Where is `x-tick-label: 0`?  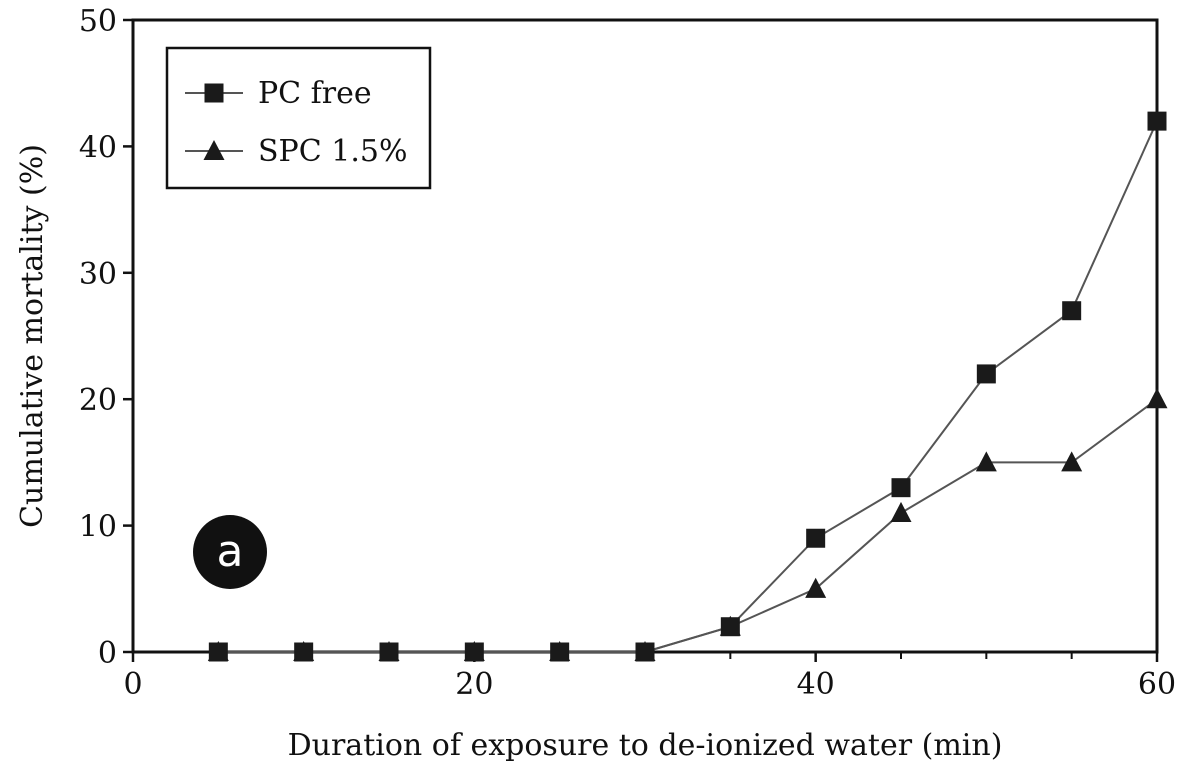
x-tick-label: 0 is located at coordinates (132, 684).